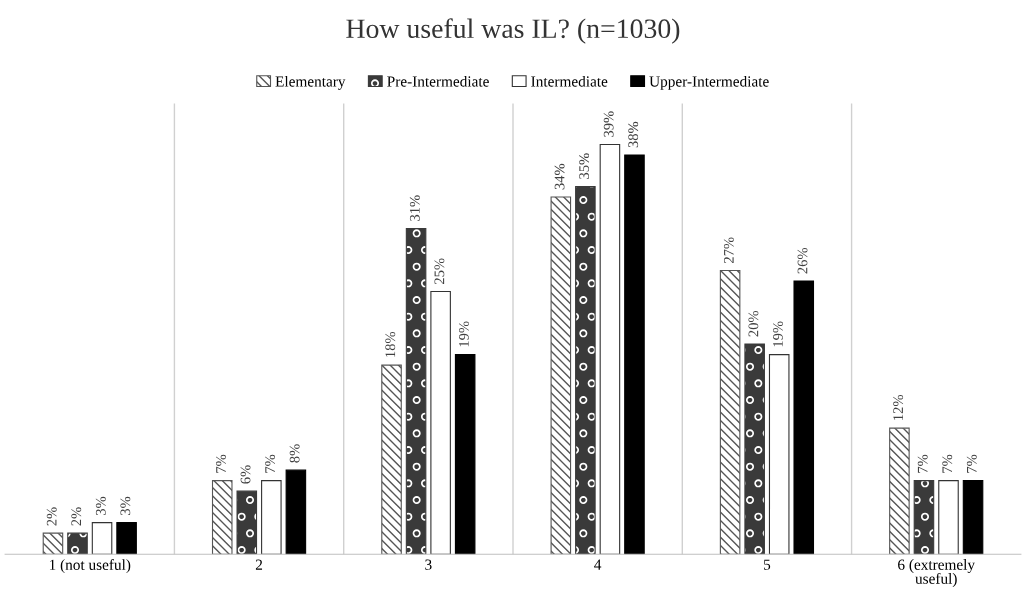 Image resolution: width=1026 pixels, height=609 pixels. What do you see at coordinates (728, 250) in the screenshot?
I see `data-label: 27%` at bounding box center [728, 250].